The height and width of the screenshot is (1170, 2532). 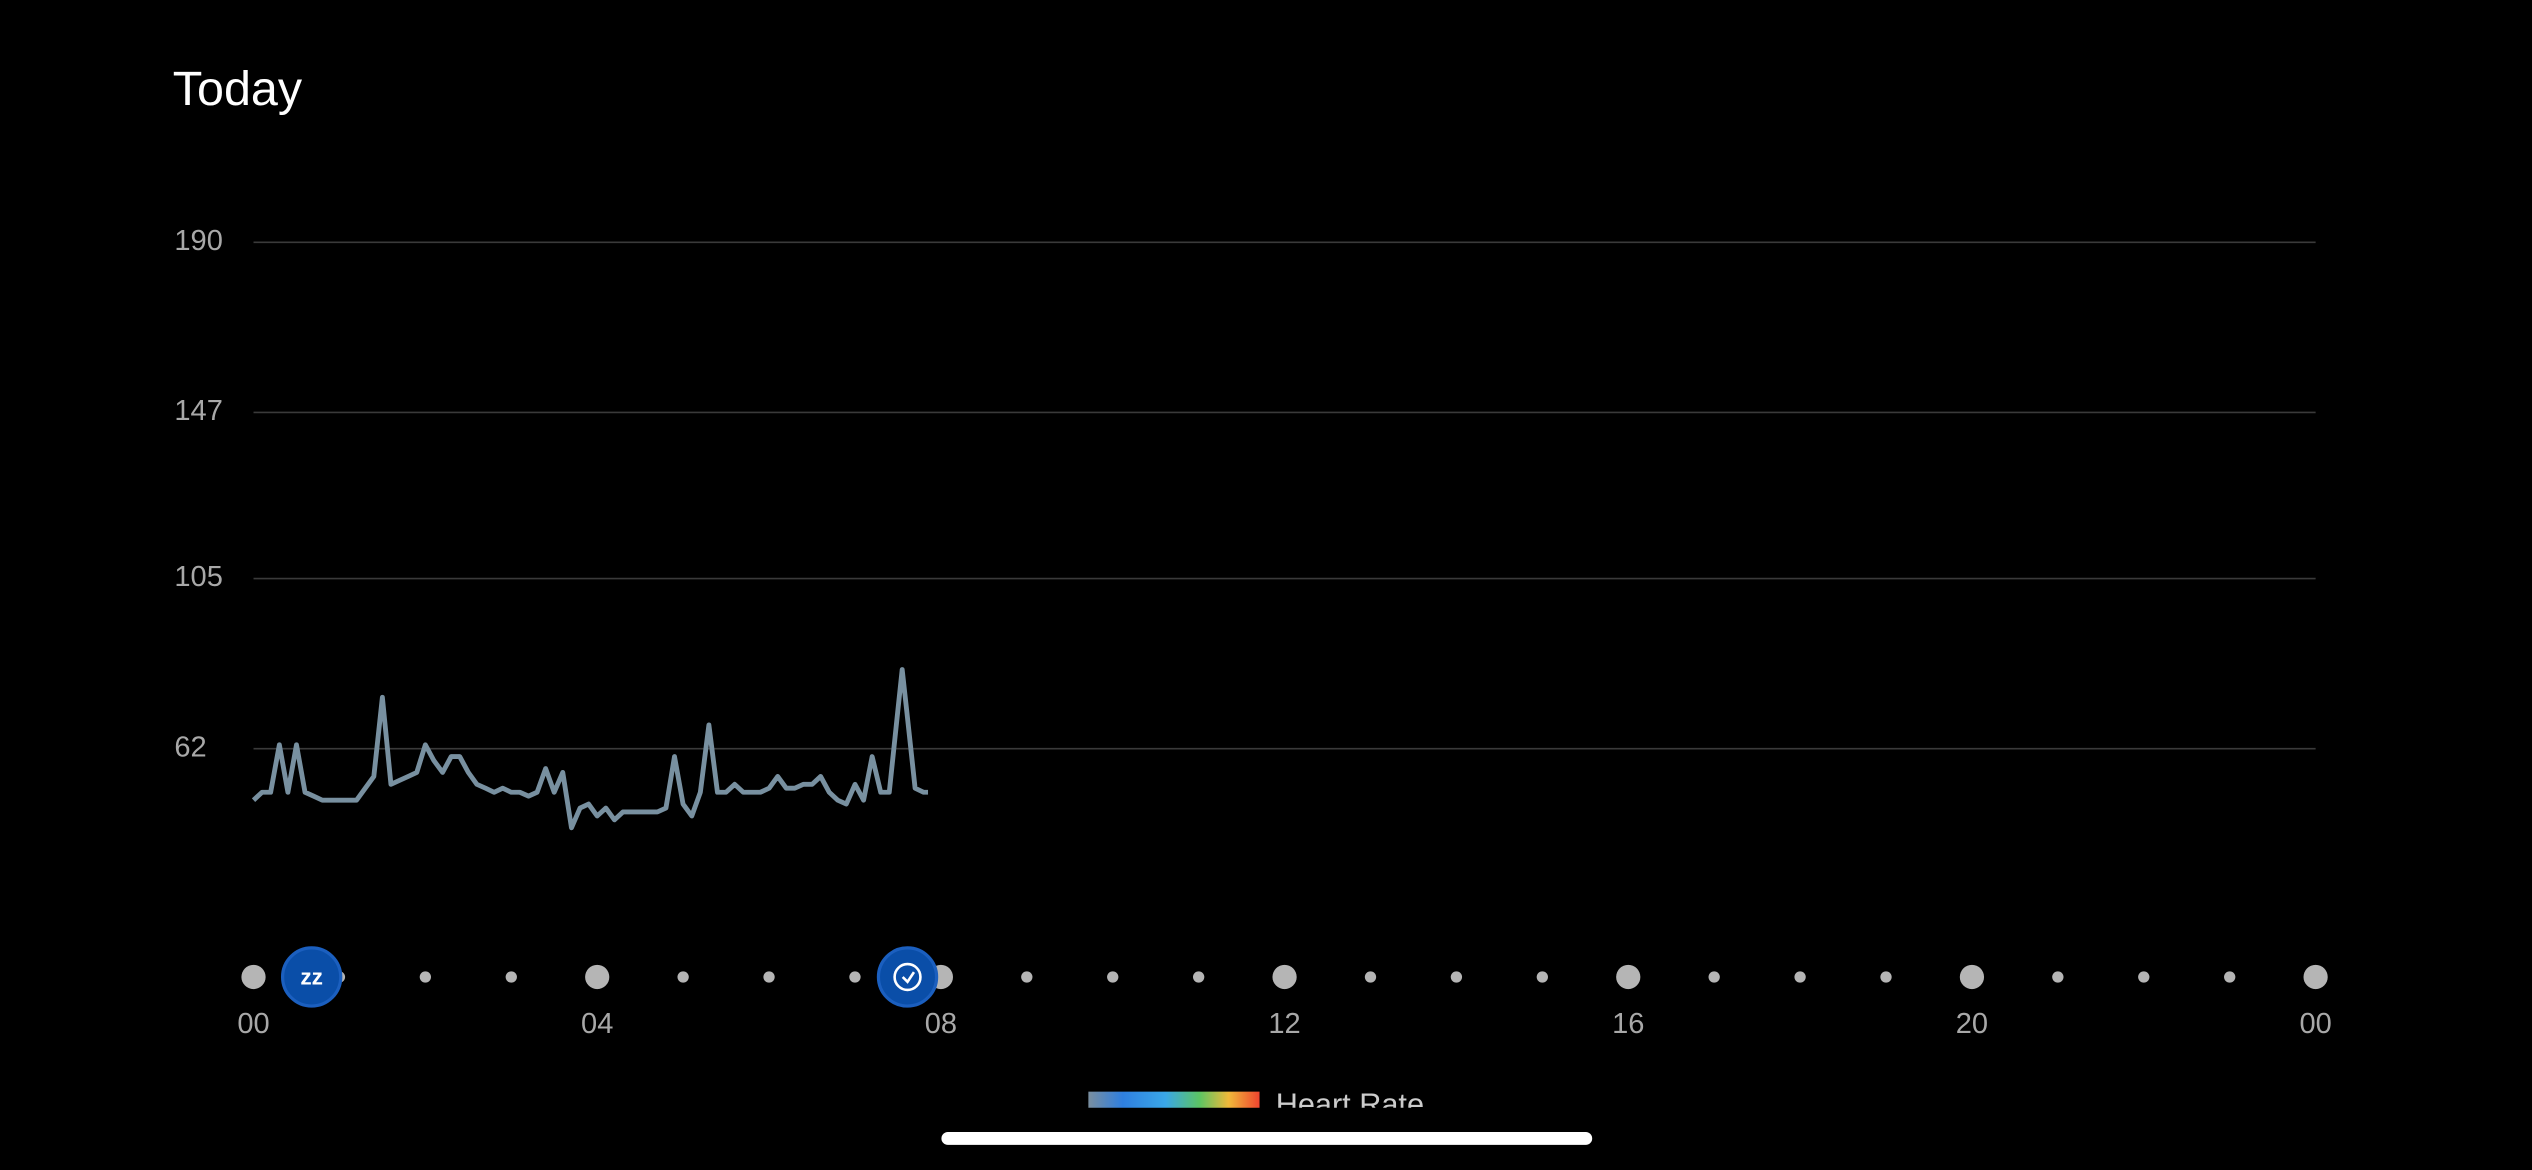 What do you see at coordinates (198, 577) in the screenshot?
I see `y-tick-label: 105` at bounding box center [198, 577].